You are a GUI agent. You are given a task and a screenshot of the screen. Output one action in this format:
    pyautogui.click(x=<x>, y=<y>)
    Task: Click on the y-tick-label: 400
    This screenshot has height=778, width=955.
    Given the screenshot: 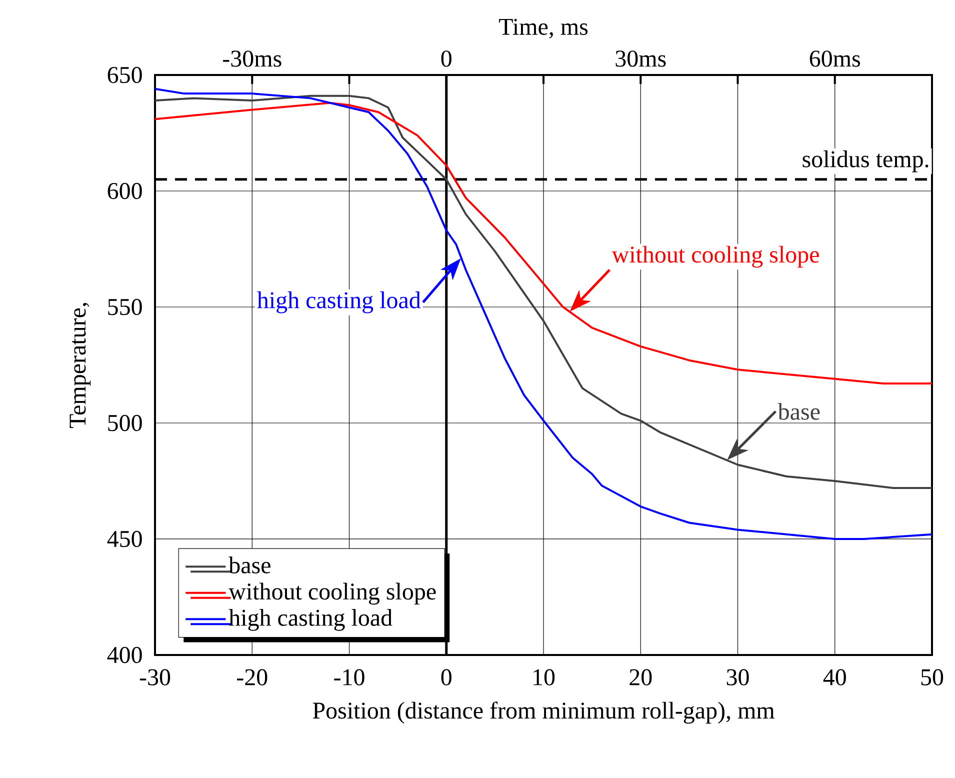 What is the action you would take?
    pyautogui.click(x=124, y=655)
    